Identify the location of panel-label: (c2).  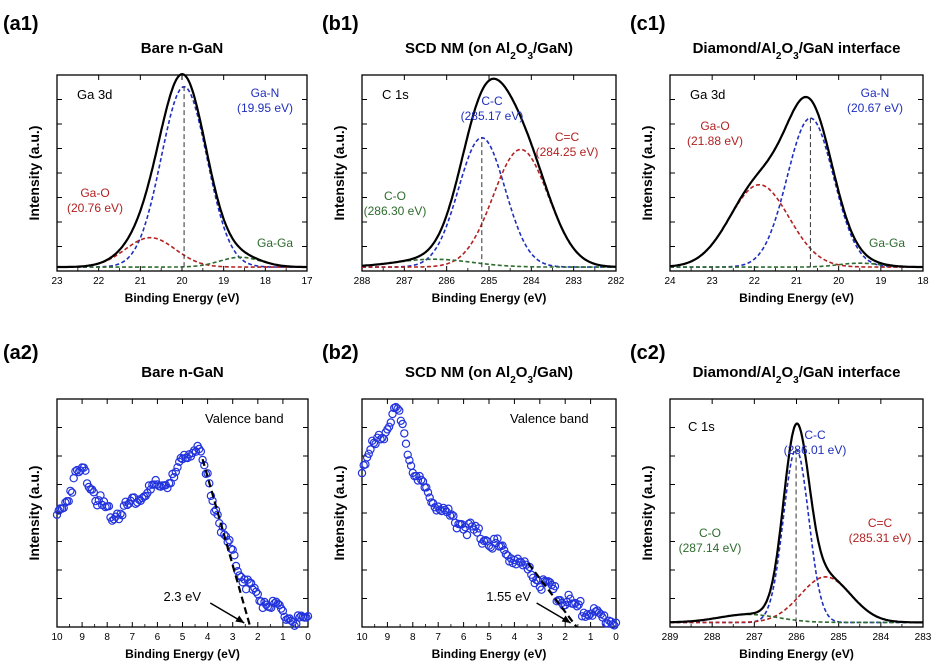
(648, 353).